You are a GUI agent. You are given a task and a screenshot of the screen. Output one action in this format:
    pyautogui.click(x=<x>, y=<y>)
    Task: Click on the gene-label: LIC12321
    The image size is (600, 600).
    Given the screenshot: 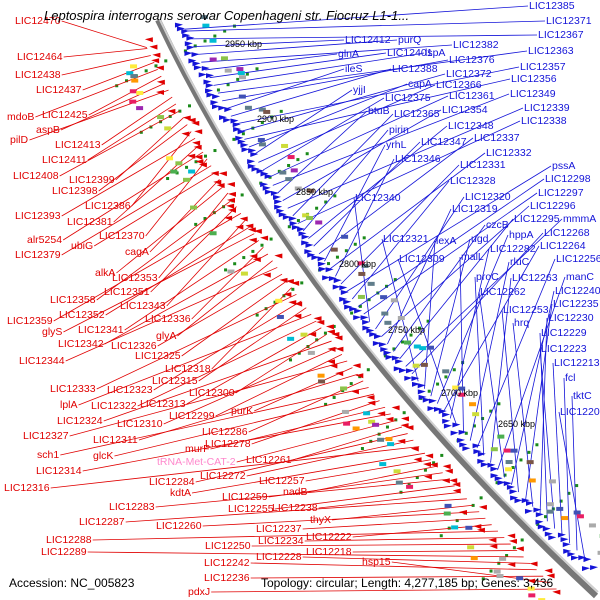 What is the action you would take?
    pyautogui.click(x=406, y=239)
    